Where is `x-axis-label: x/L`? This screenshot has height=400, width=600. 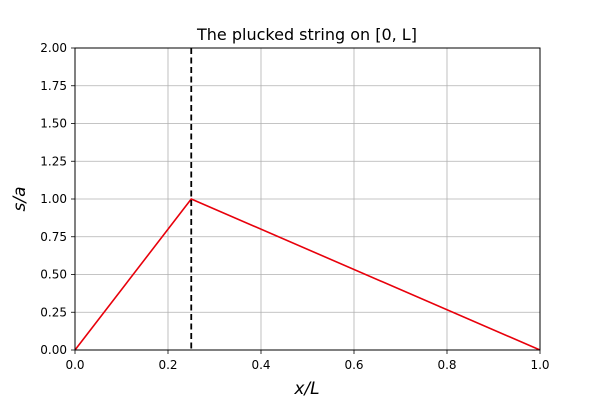
x-axis-label: x/L is located at coordinates (306, 389).